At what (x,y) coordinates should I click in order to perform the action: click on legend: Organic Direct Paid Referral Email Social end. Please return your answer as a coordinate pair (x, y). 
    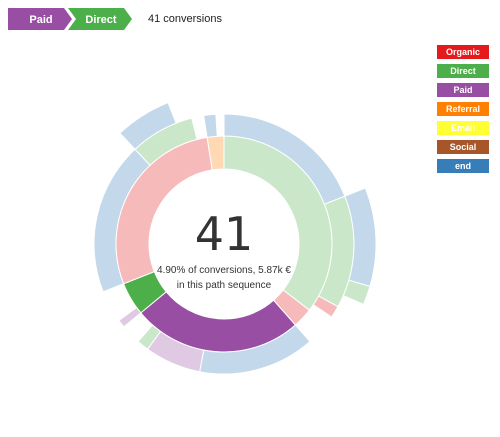
    Looking at the image, I should click on (463, 111).